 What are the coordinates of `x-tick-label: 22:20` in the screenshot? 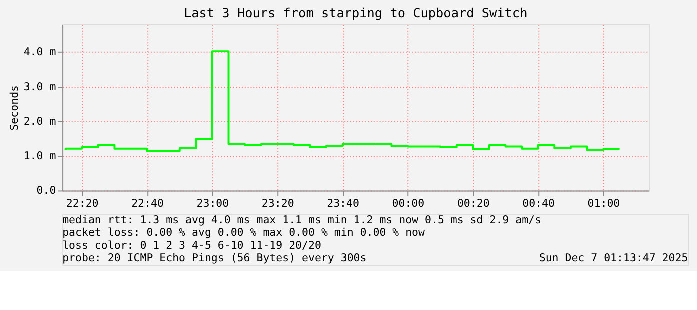 It's located at (82, 203).